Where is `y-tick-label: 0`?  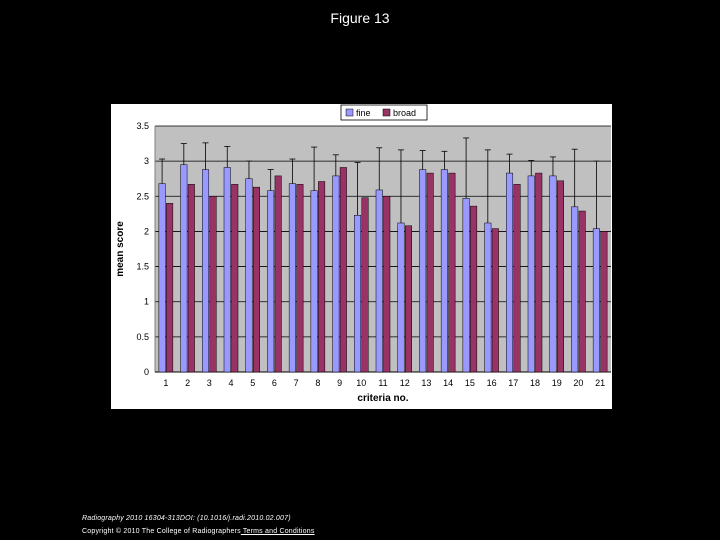 y-tick-label: 0 is located at coordinates (146, 372).